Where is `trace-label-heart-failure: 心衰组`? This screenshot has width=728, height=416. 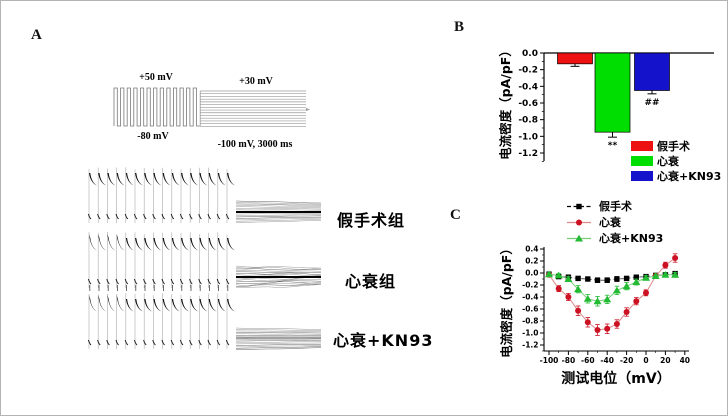
trace-label-heart-failure: 心衰组 is located at coordinates (371, 281).